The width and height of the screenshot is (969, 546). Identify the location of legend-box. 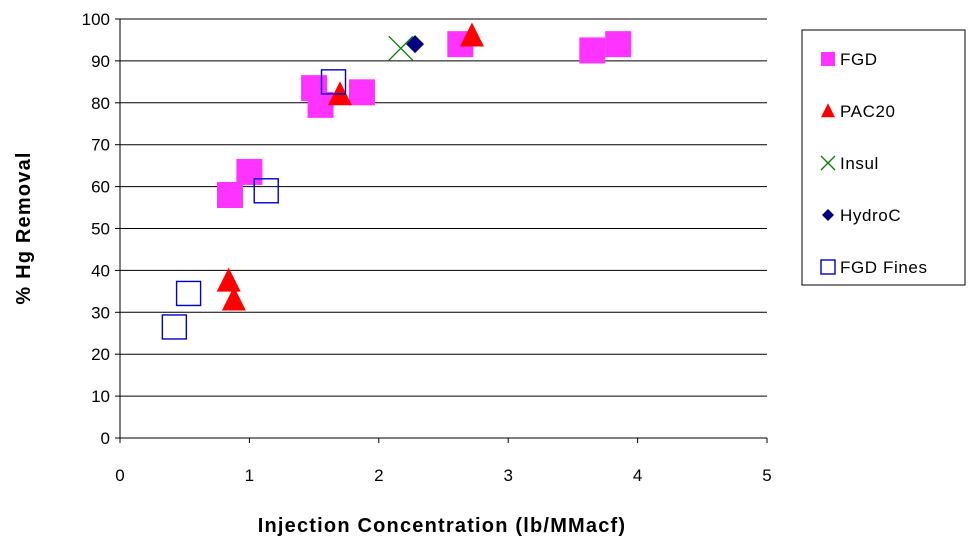
(883, 157).